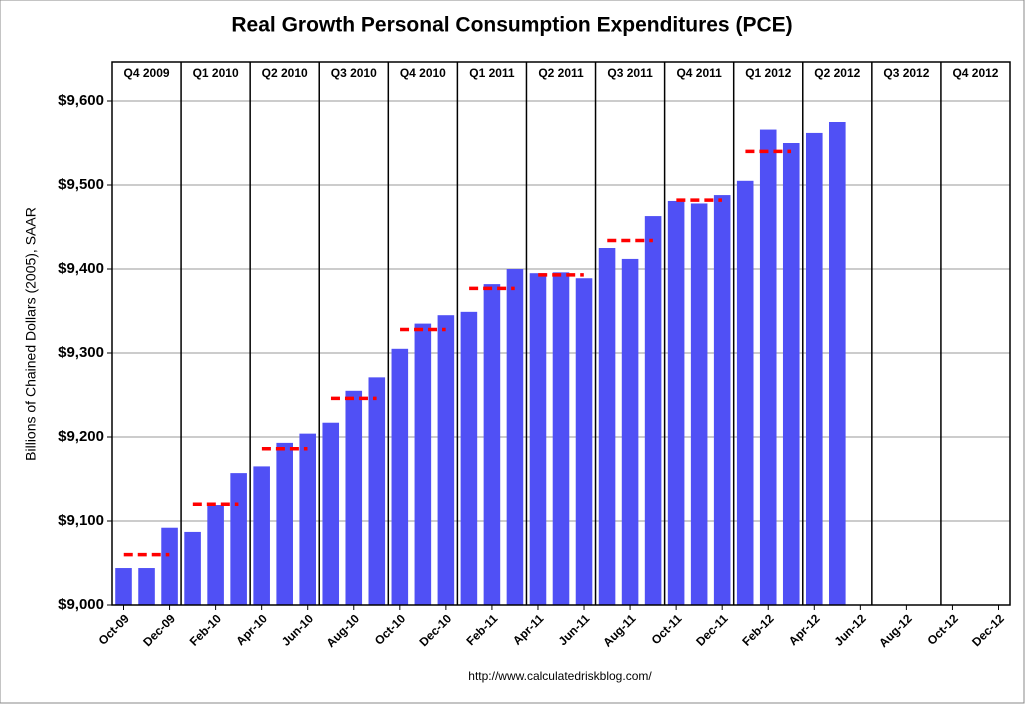 This screenshot has width=1025, height=704. What do you see at coordinates (81, 436) in the screenshot?
I see `y-tick-label: $9,200` at bounding box center [81, 436].